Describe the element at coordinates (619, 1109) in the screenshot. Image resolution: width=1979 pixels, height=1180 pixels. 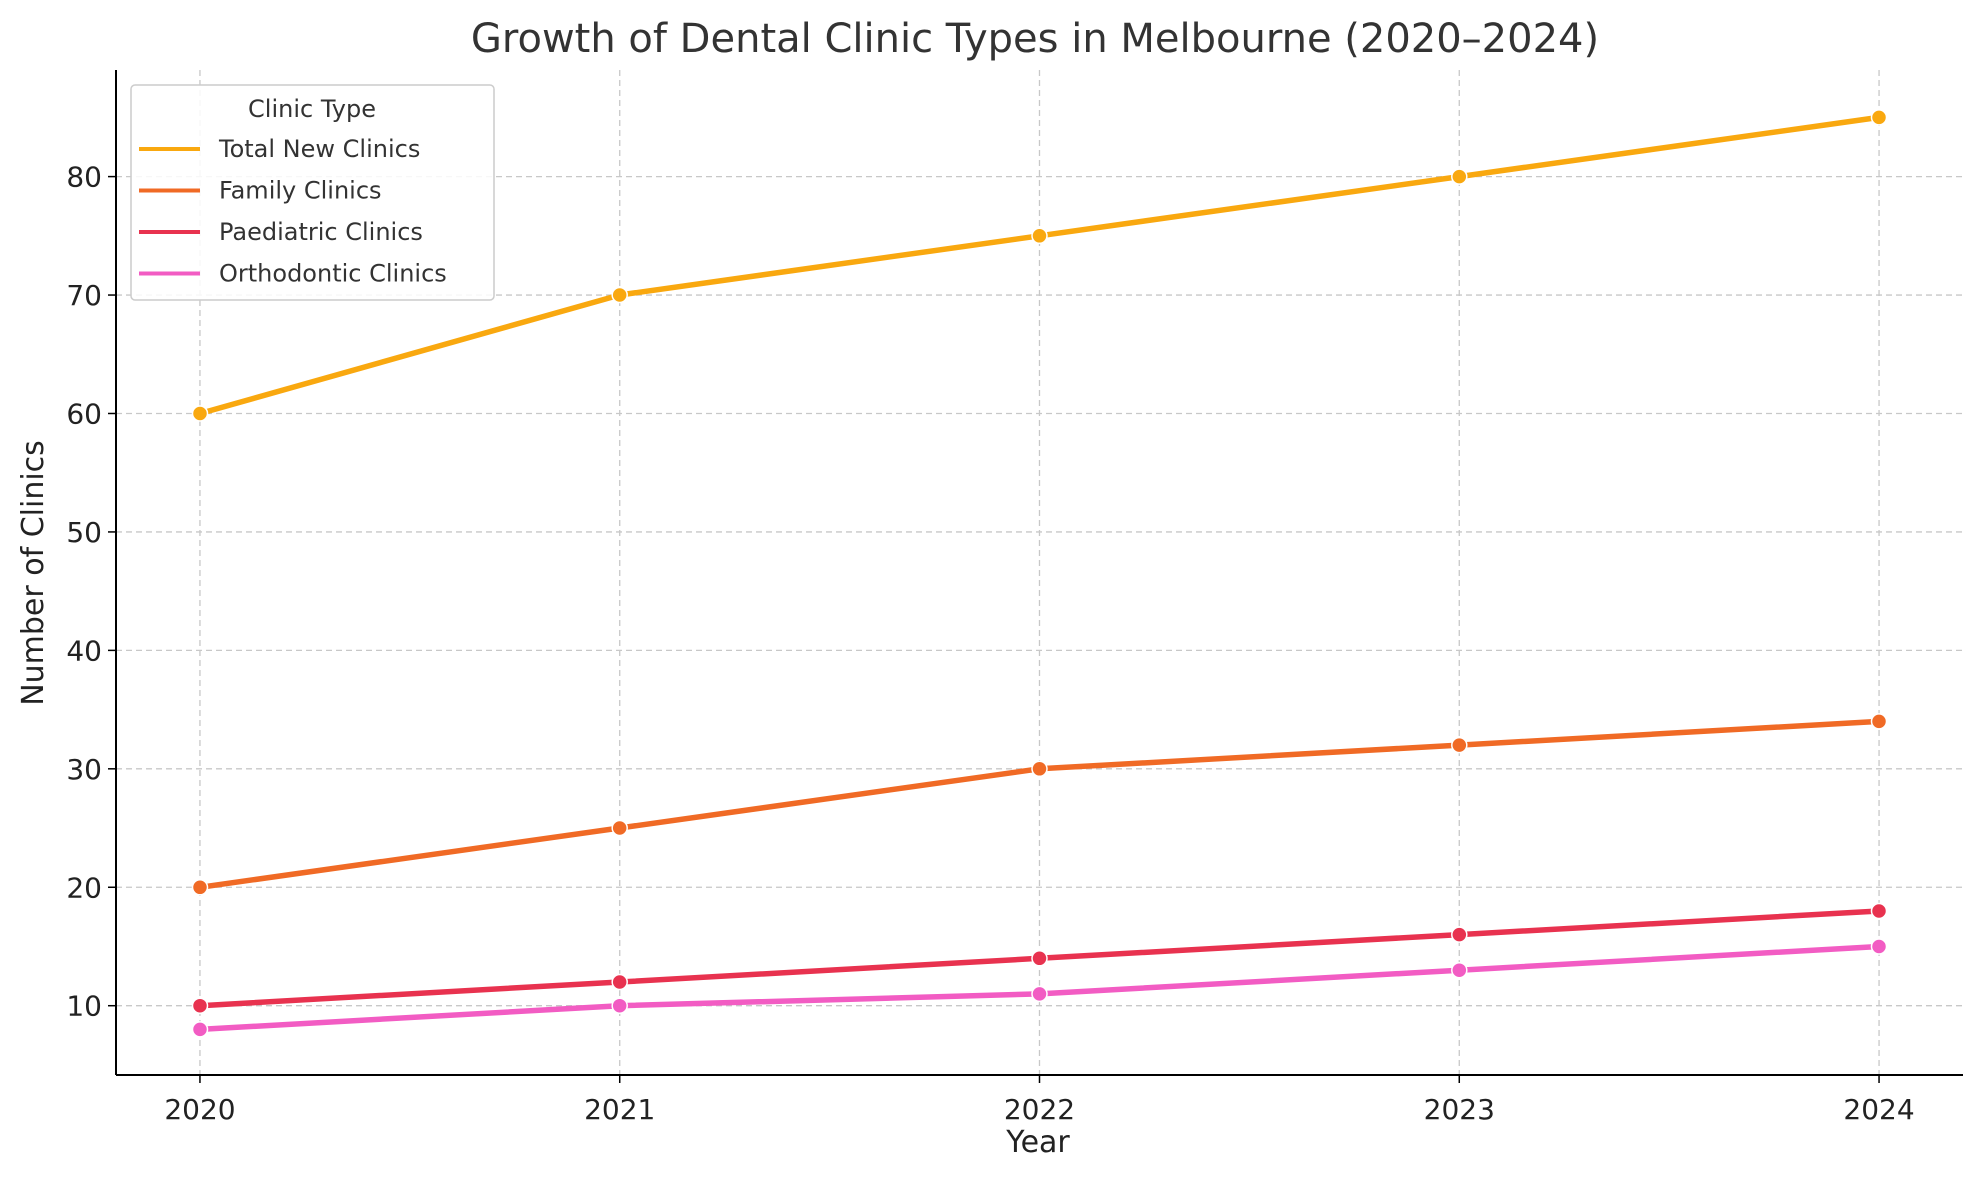
I see `x-tick-label: 2021` at that location.